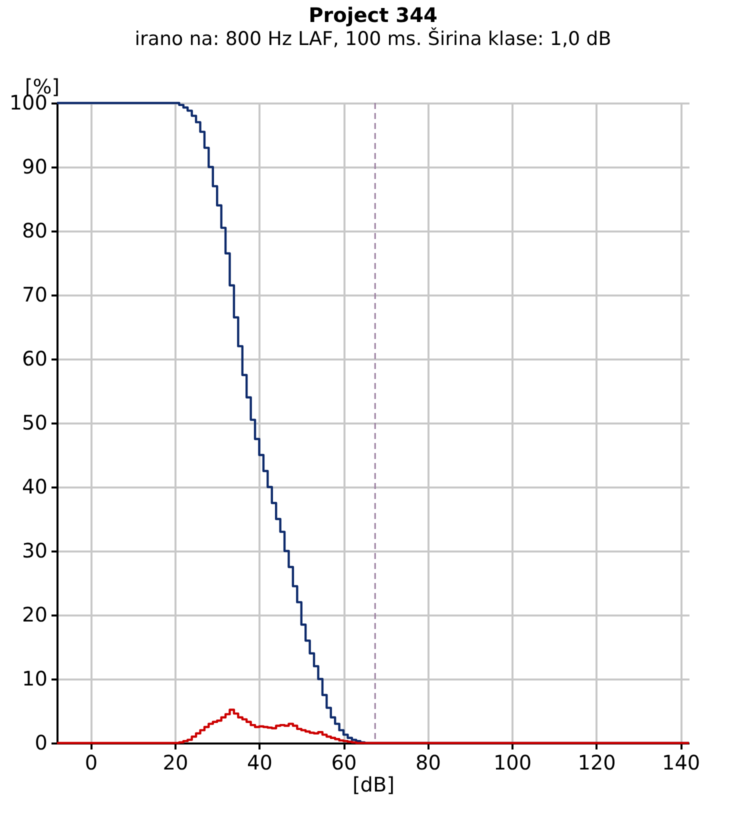 This screenshot has height=822, width=746. I want to click on y-tick-label: 70, so click(35, 294).